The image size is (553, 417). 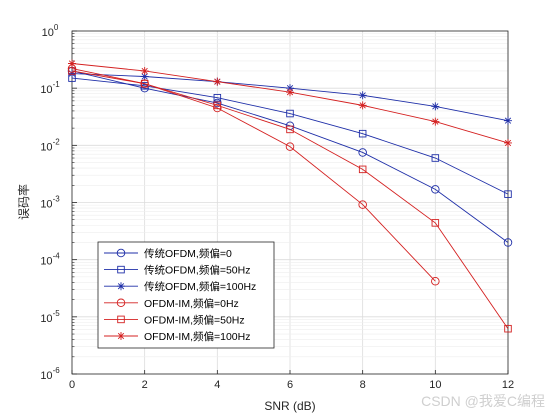 What do you see at coordinates (72, 385) in the screenshot?
I see `x-tick-label: 0` at bounding box center [72, 385].